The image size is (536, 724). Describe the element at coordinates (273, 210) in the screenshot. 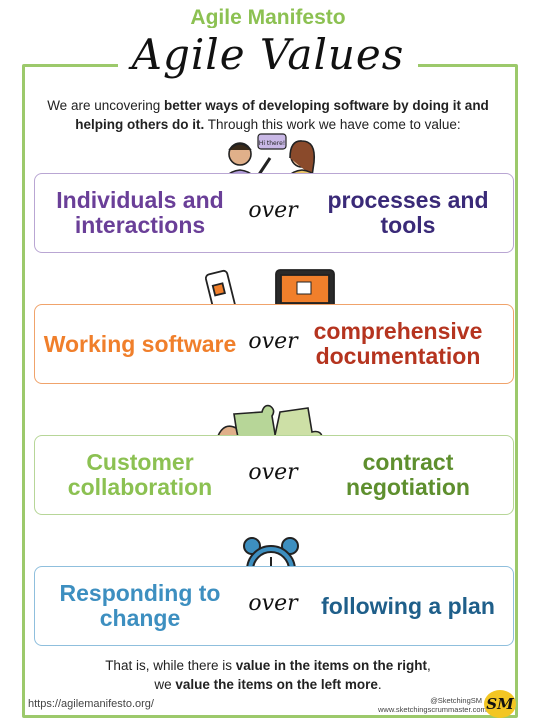

I see `over-1: over` at that location.